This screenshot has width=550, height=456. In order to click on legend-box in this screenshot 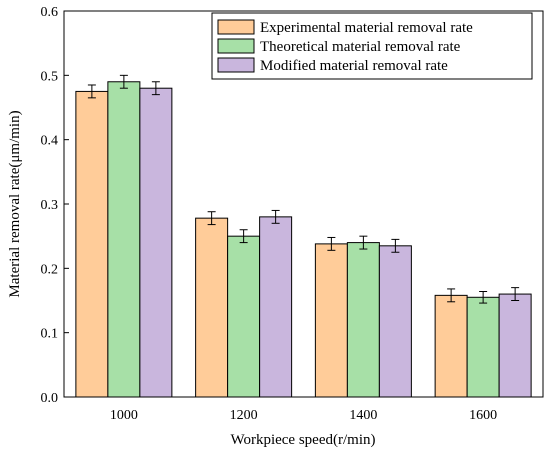, I will do `click(372, 46)`.